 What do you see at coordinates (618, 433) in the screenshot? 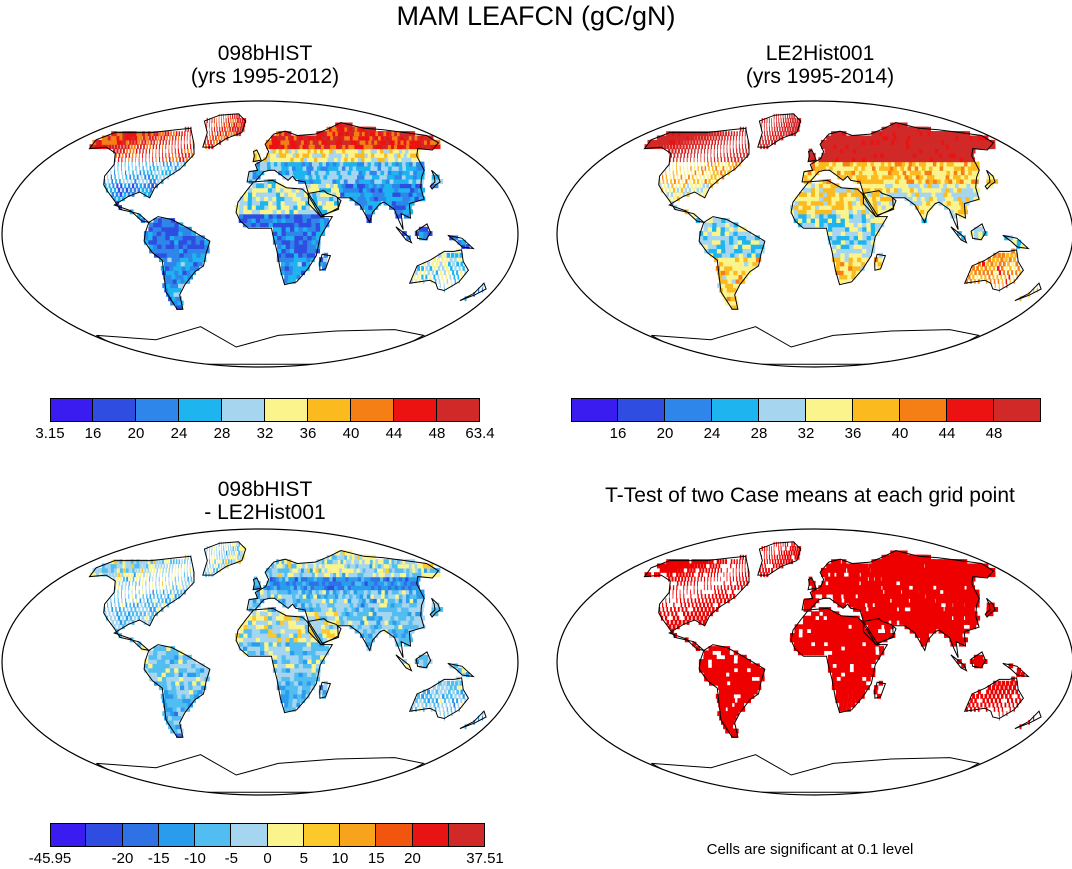
I see `colorbar-tick-label: 16` at bounding box center [618, 433].